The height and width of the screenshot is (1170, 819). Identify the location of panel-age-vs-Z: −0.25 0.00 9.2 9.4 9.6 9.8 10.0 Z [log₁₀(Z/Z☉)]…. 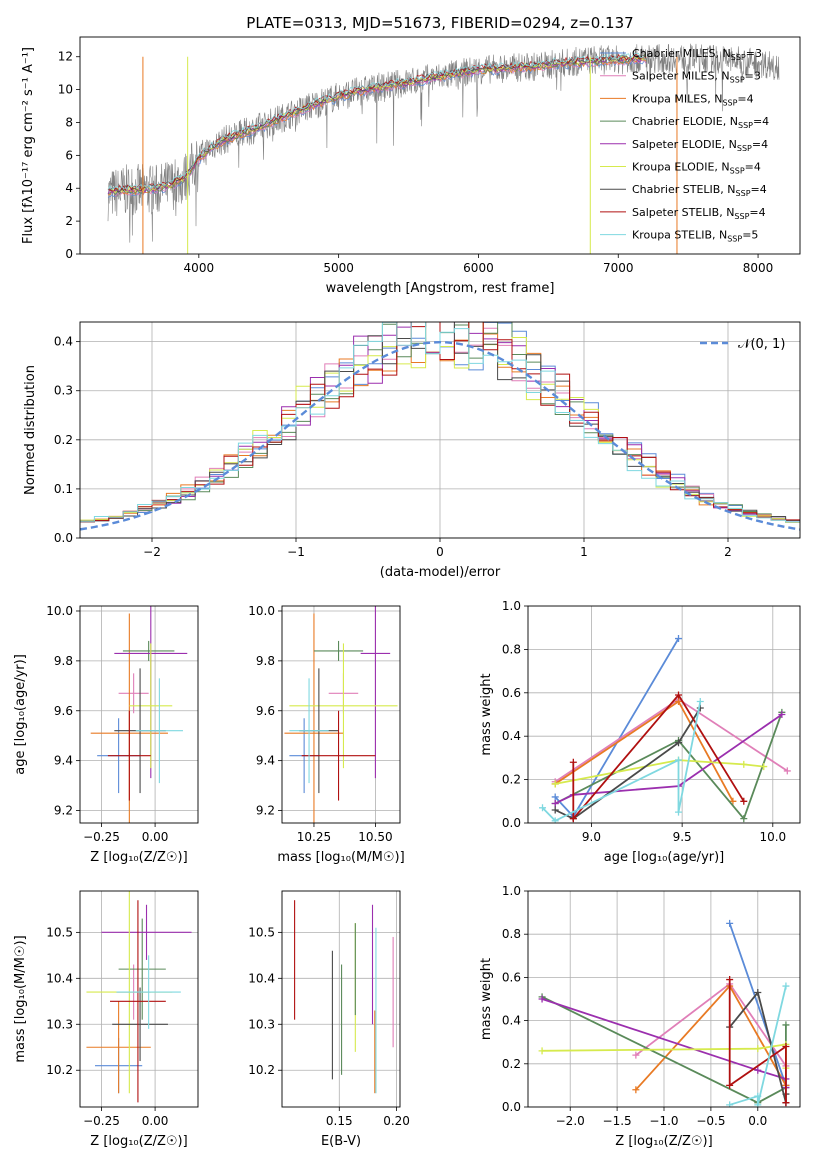
(106, 734).